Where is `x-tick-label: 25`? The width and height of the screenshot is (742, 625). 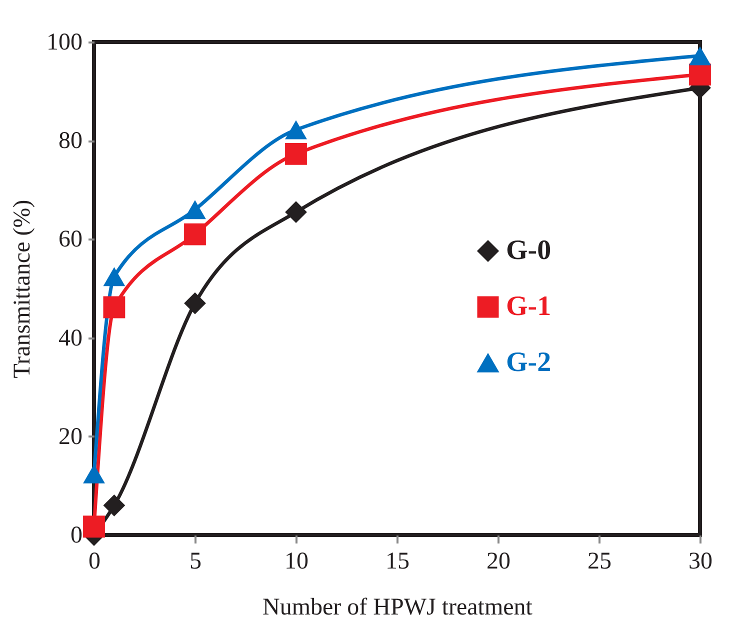
x-tick-label: 25 is located at coordinates (600, 561).